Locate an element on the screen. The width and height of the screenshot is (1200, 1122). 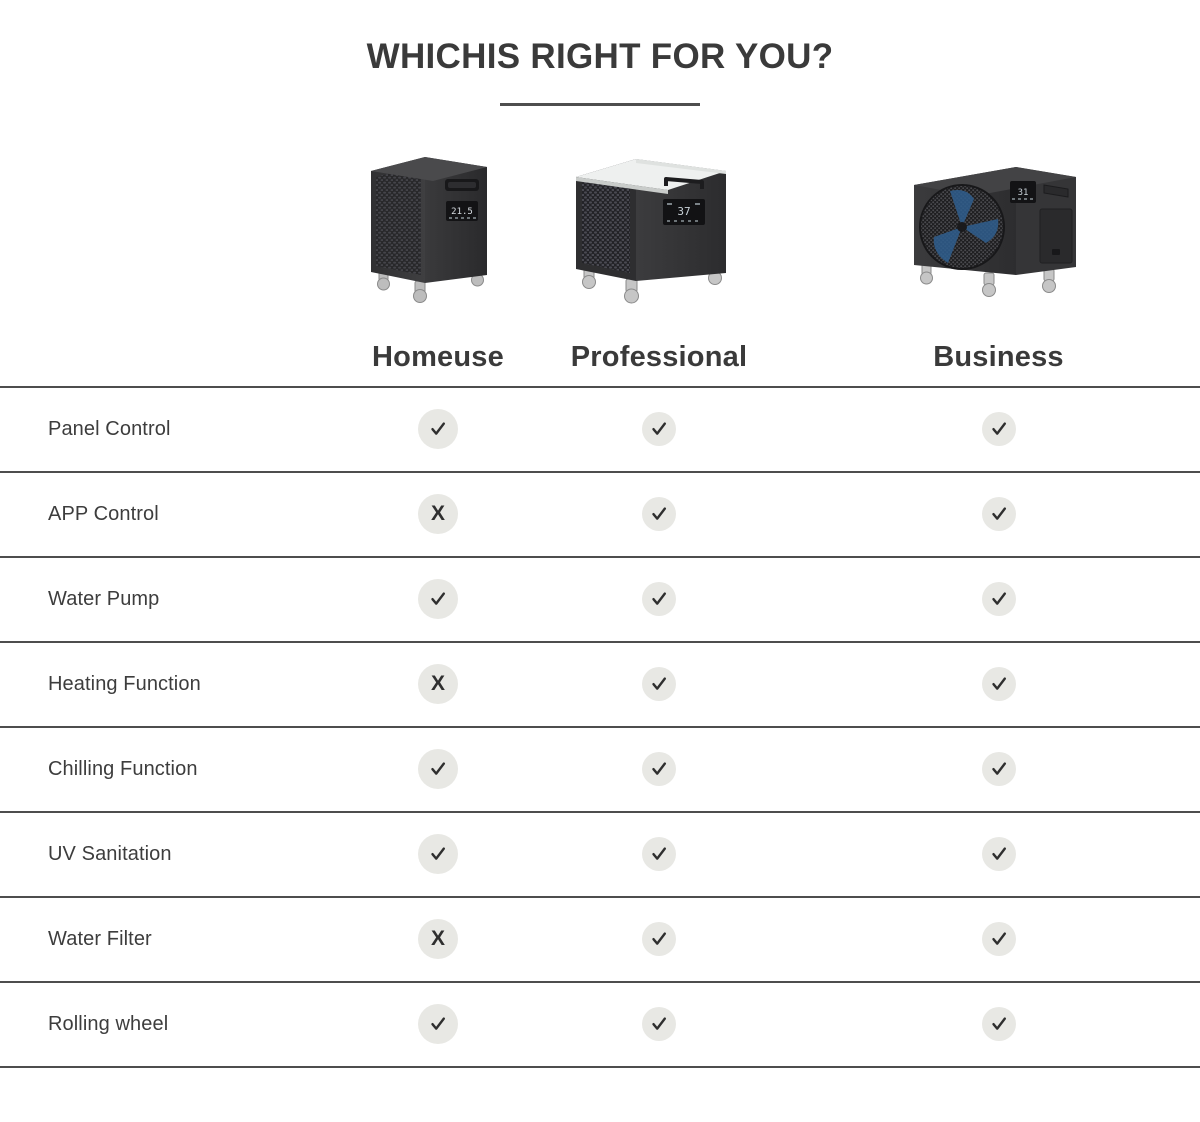
product-column-professional: 37 Professional is located at coordinates (659, 255).